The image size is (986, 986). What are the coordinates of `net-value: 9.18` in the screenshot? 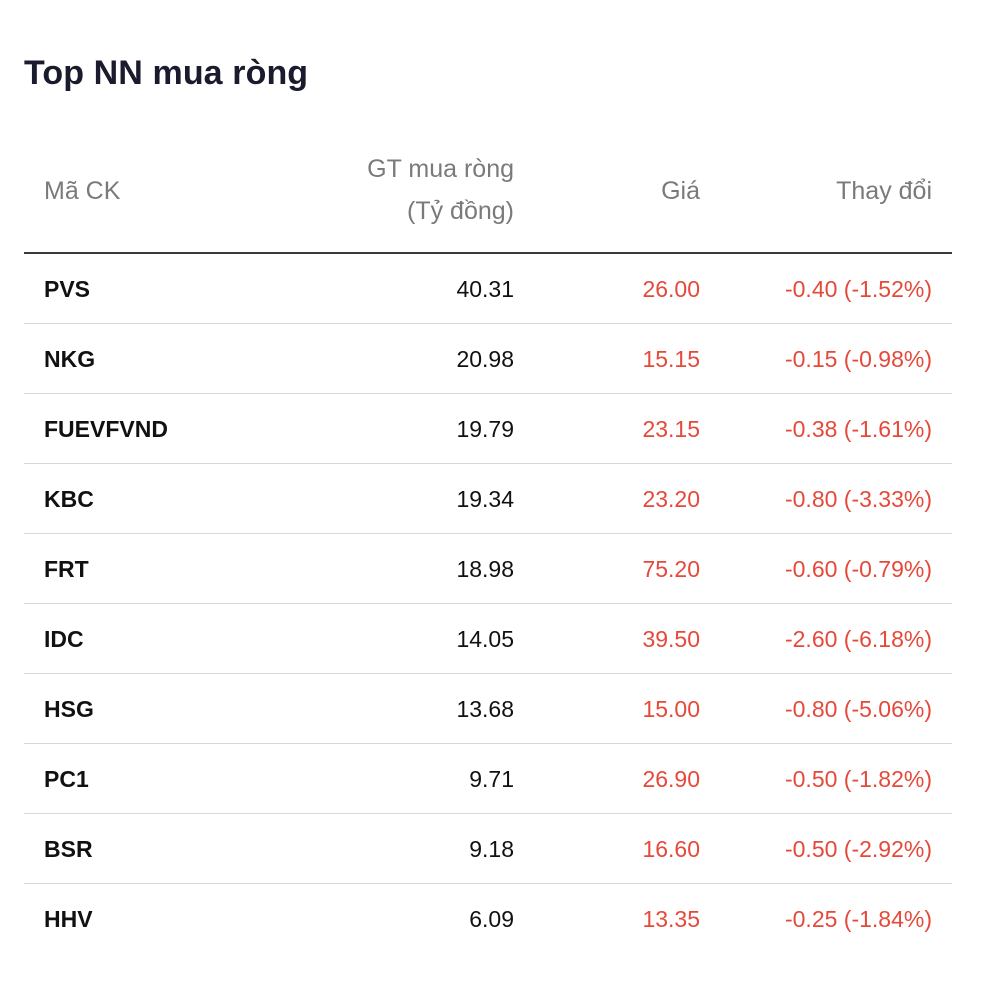 It's located at (491, 849).